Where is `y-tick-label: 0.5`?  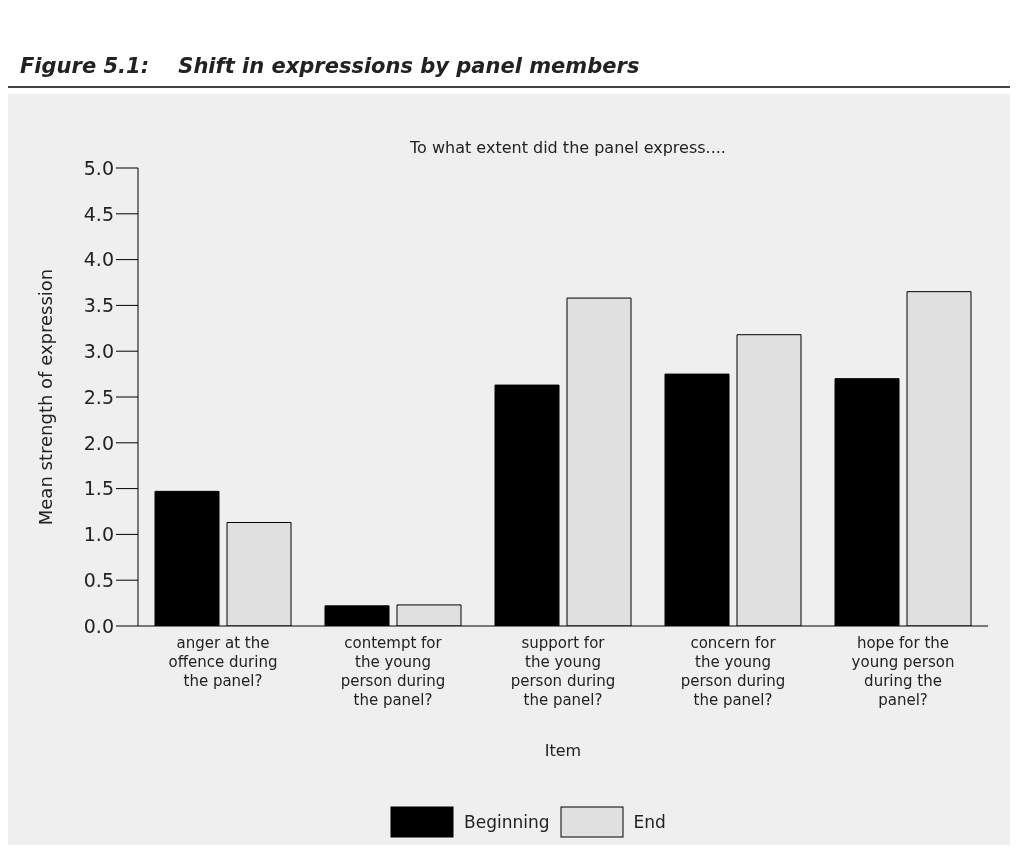
y-tick-label: 0.5 is located at coordinates (98, 579).